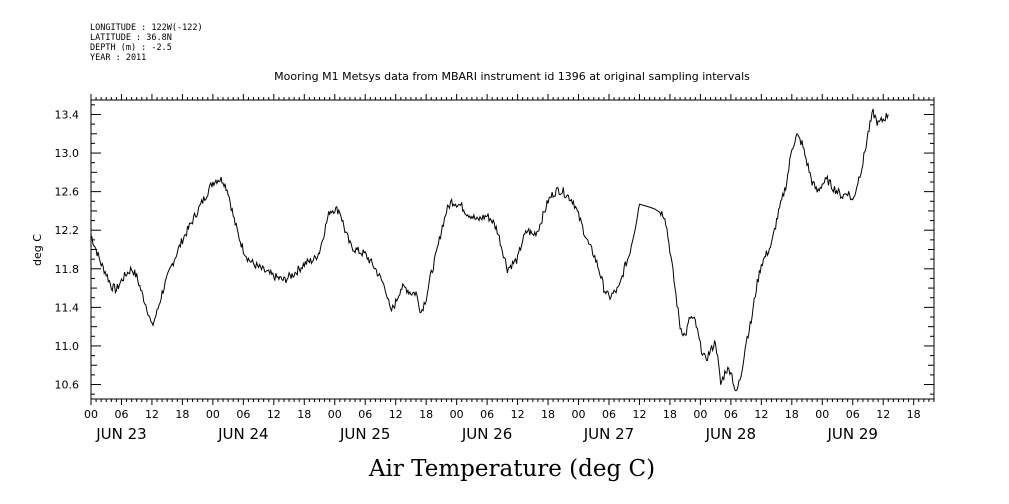  What do you see at coordinates (67, 385) in the screenshot?
I see `y-tick-label: 10.6` at bounding box center [67, 385].